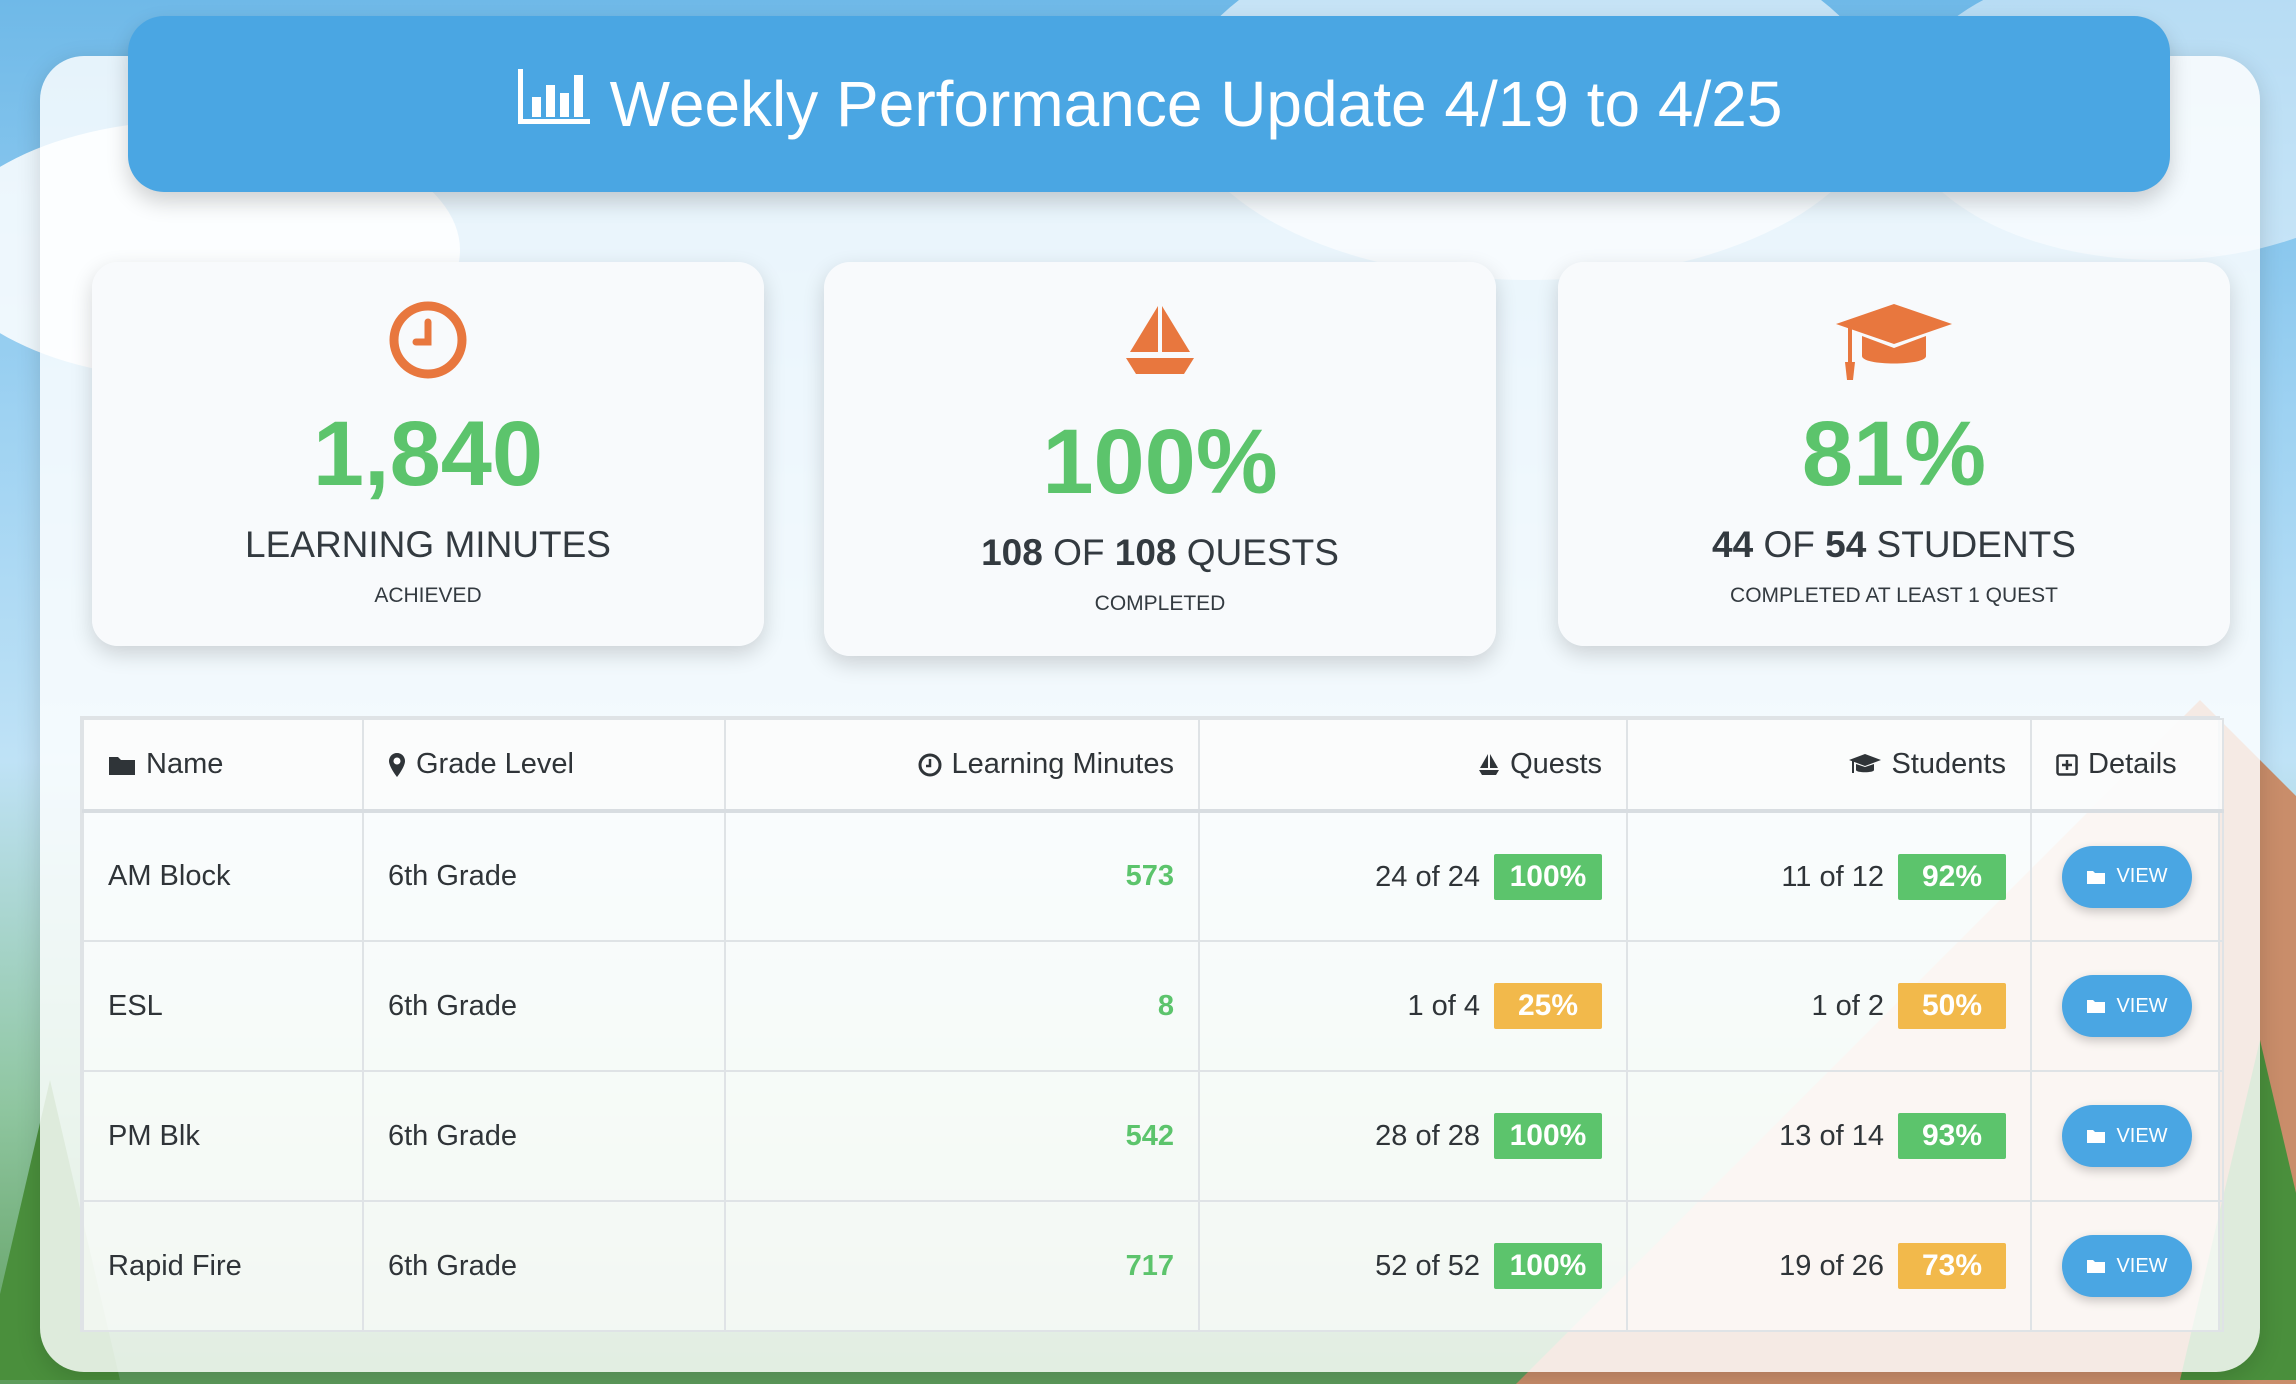 This screenshot has width=2296, height=1384. Describe the element at coordinates (1149, 876) in the screenshot. I see `learning-minutes-value: 573` at that location.